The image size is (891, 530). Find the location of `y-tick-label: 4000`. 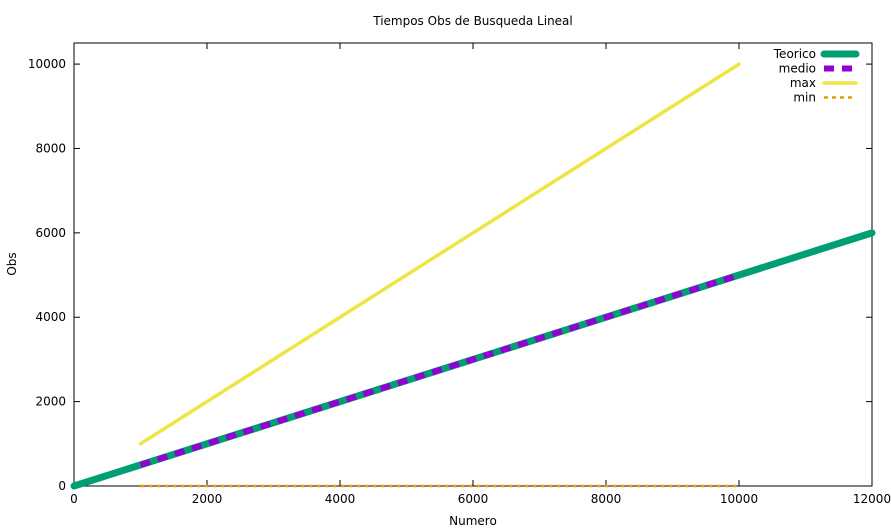

y-tick-label: 4000 is located at coordinates (50, 317).